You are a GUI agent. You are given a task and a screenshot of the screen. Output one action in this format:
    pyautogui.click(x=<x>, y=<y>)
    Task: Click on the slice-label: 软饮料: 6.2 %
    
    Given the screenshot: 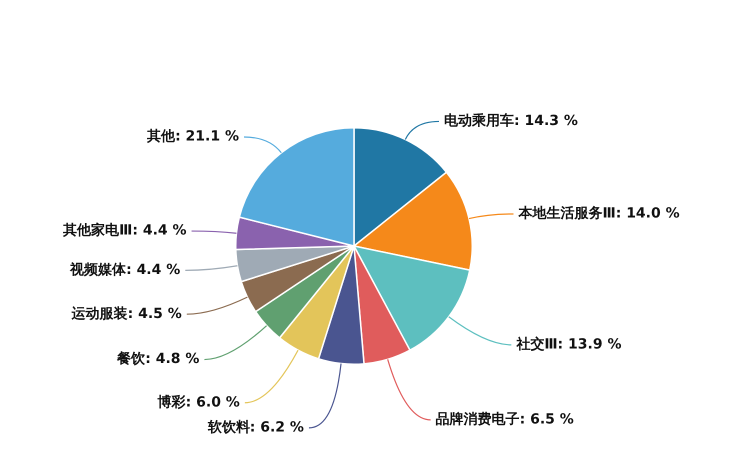 What is the action you would take?
    pyautogui.click(x=255, y=428)
    